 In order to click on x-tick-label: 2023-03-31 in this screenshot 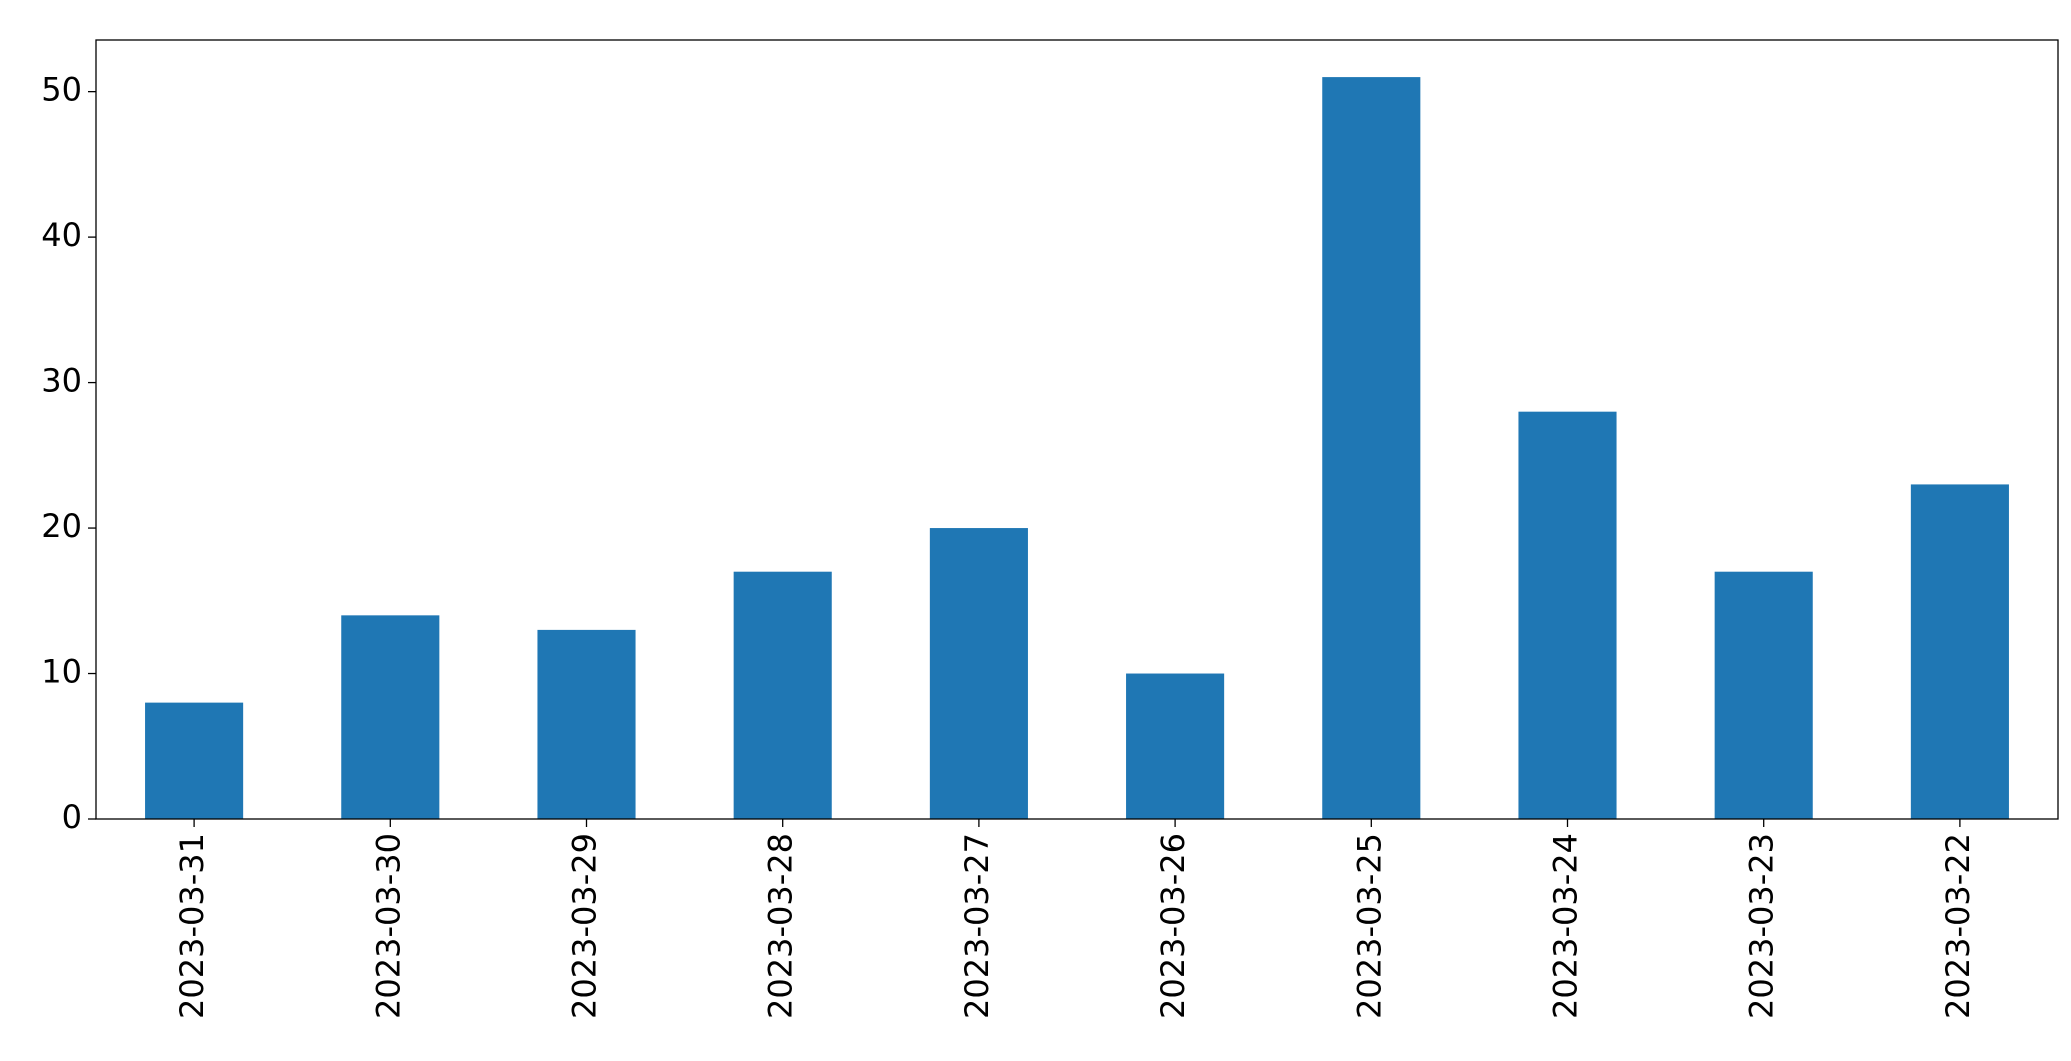, I will do `click(192, 926)`.